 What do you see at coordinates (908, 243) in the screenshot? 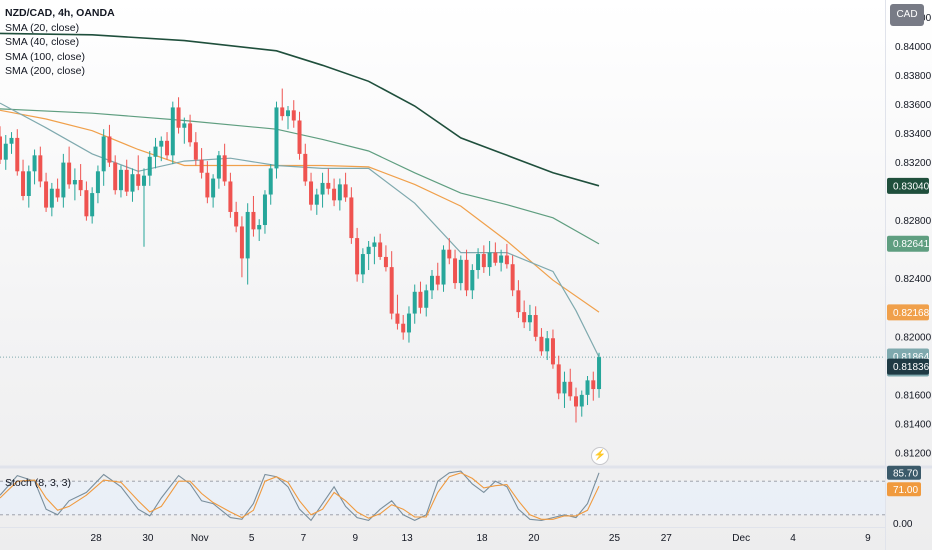
I see `sma100-price-tag-bg` at bounding box center [908, 243].